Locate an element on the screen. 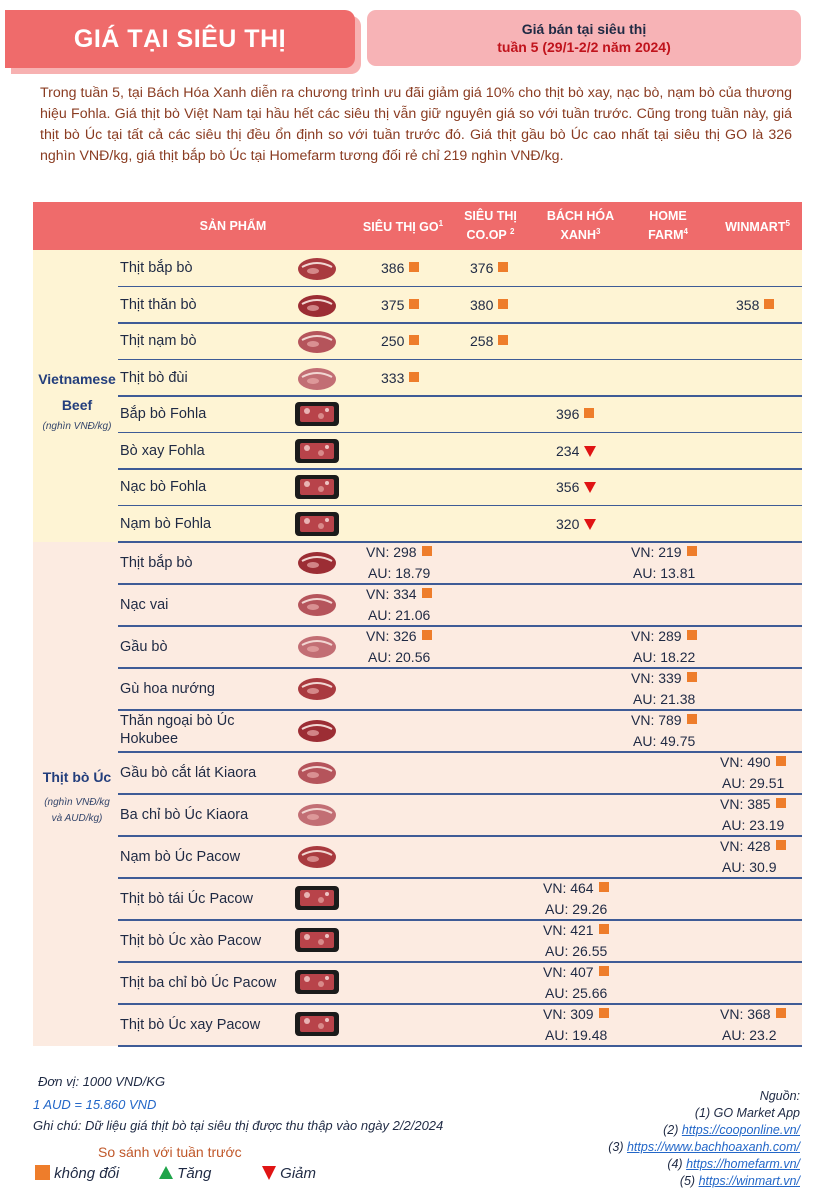  source-3-link: https://www.bachhoaxanh.com/ is located at coordinates (713, 1147).